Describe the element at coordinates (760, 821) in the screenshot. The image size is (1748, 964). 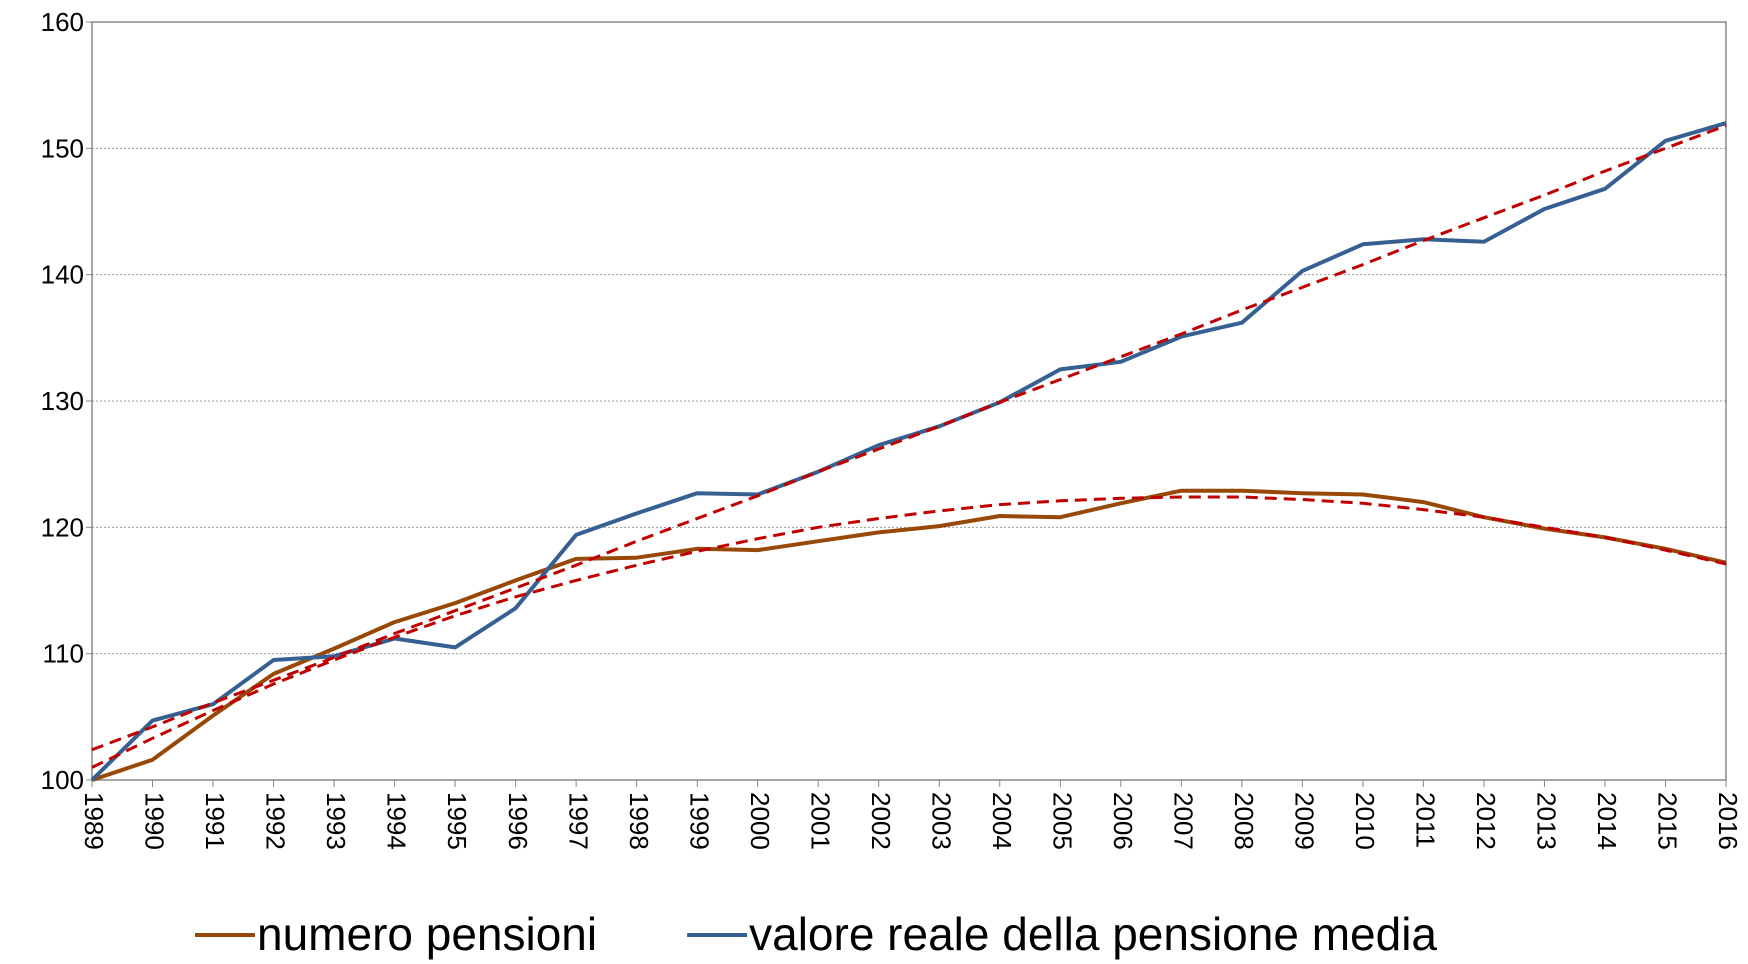
I see `x-tick-label: 2000` at that location.